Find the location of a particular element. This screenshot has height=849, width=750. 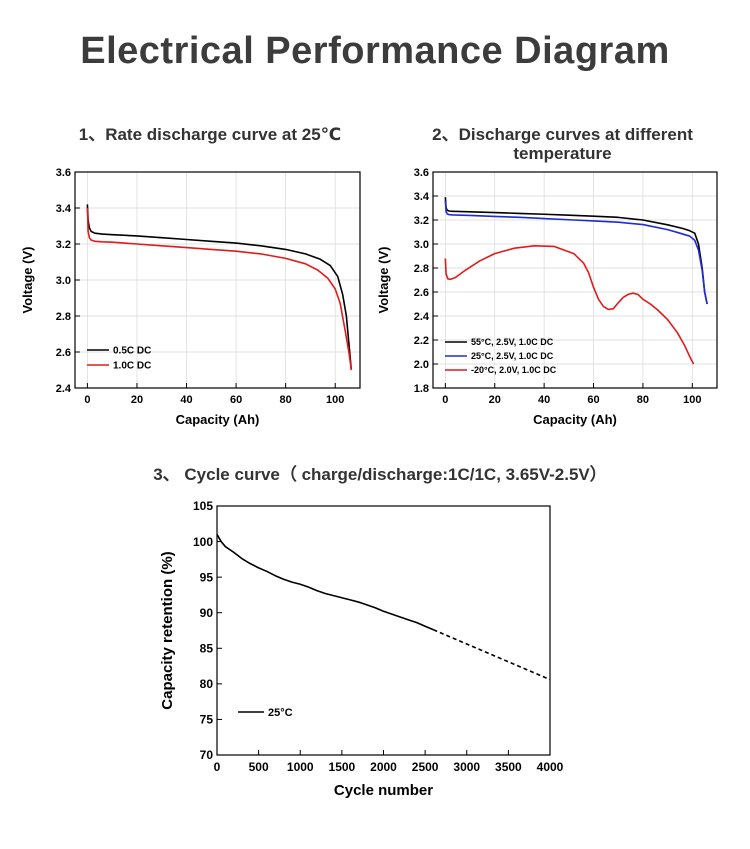

y-axis-label: Capacity retention (%) is located at coordinates (167, 630).